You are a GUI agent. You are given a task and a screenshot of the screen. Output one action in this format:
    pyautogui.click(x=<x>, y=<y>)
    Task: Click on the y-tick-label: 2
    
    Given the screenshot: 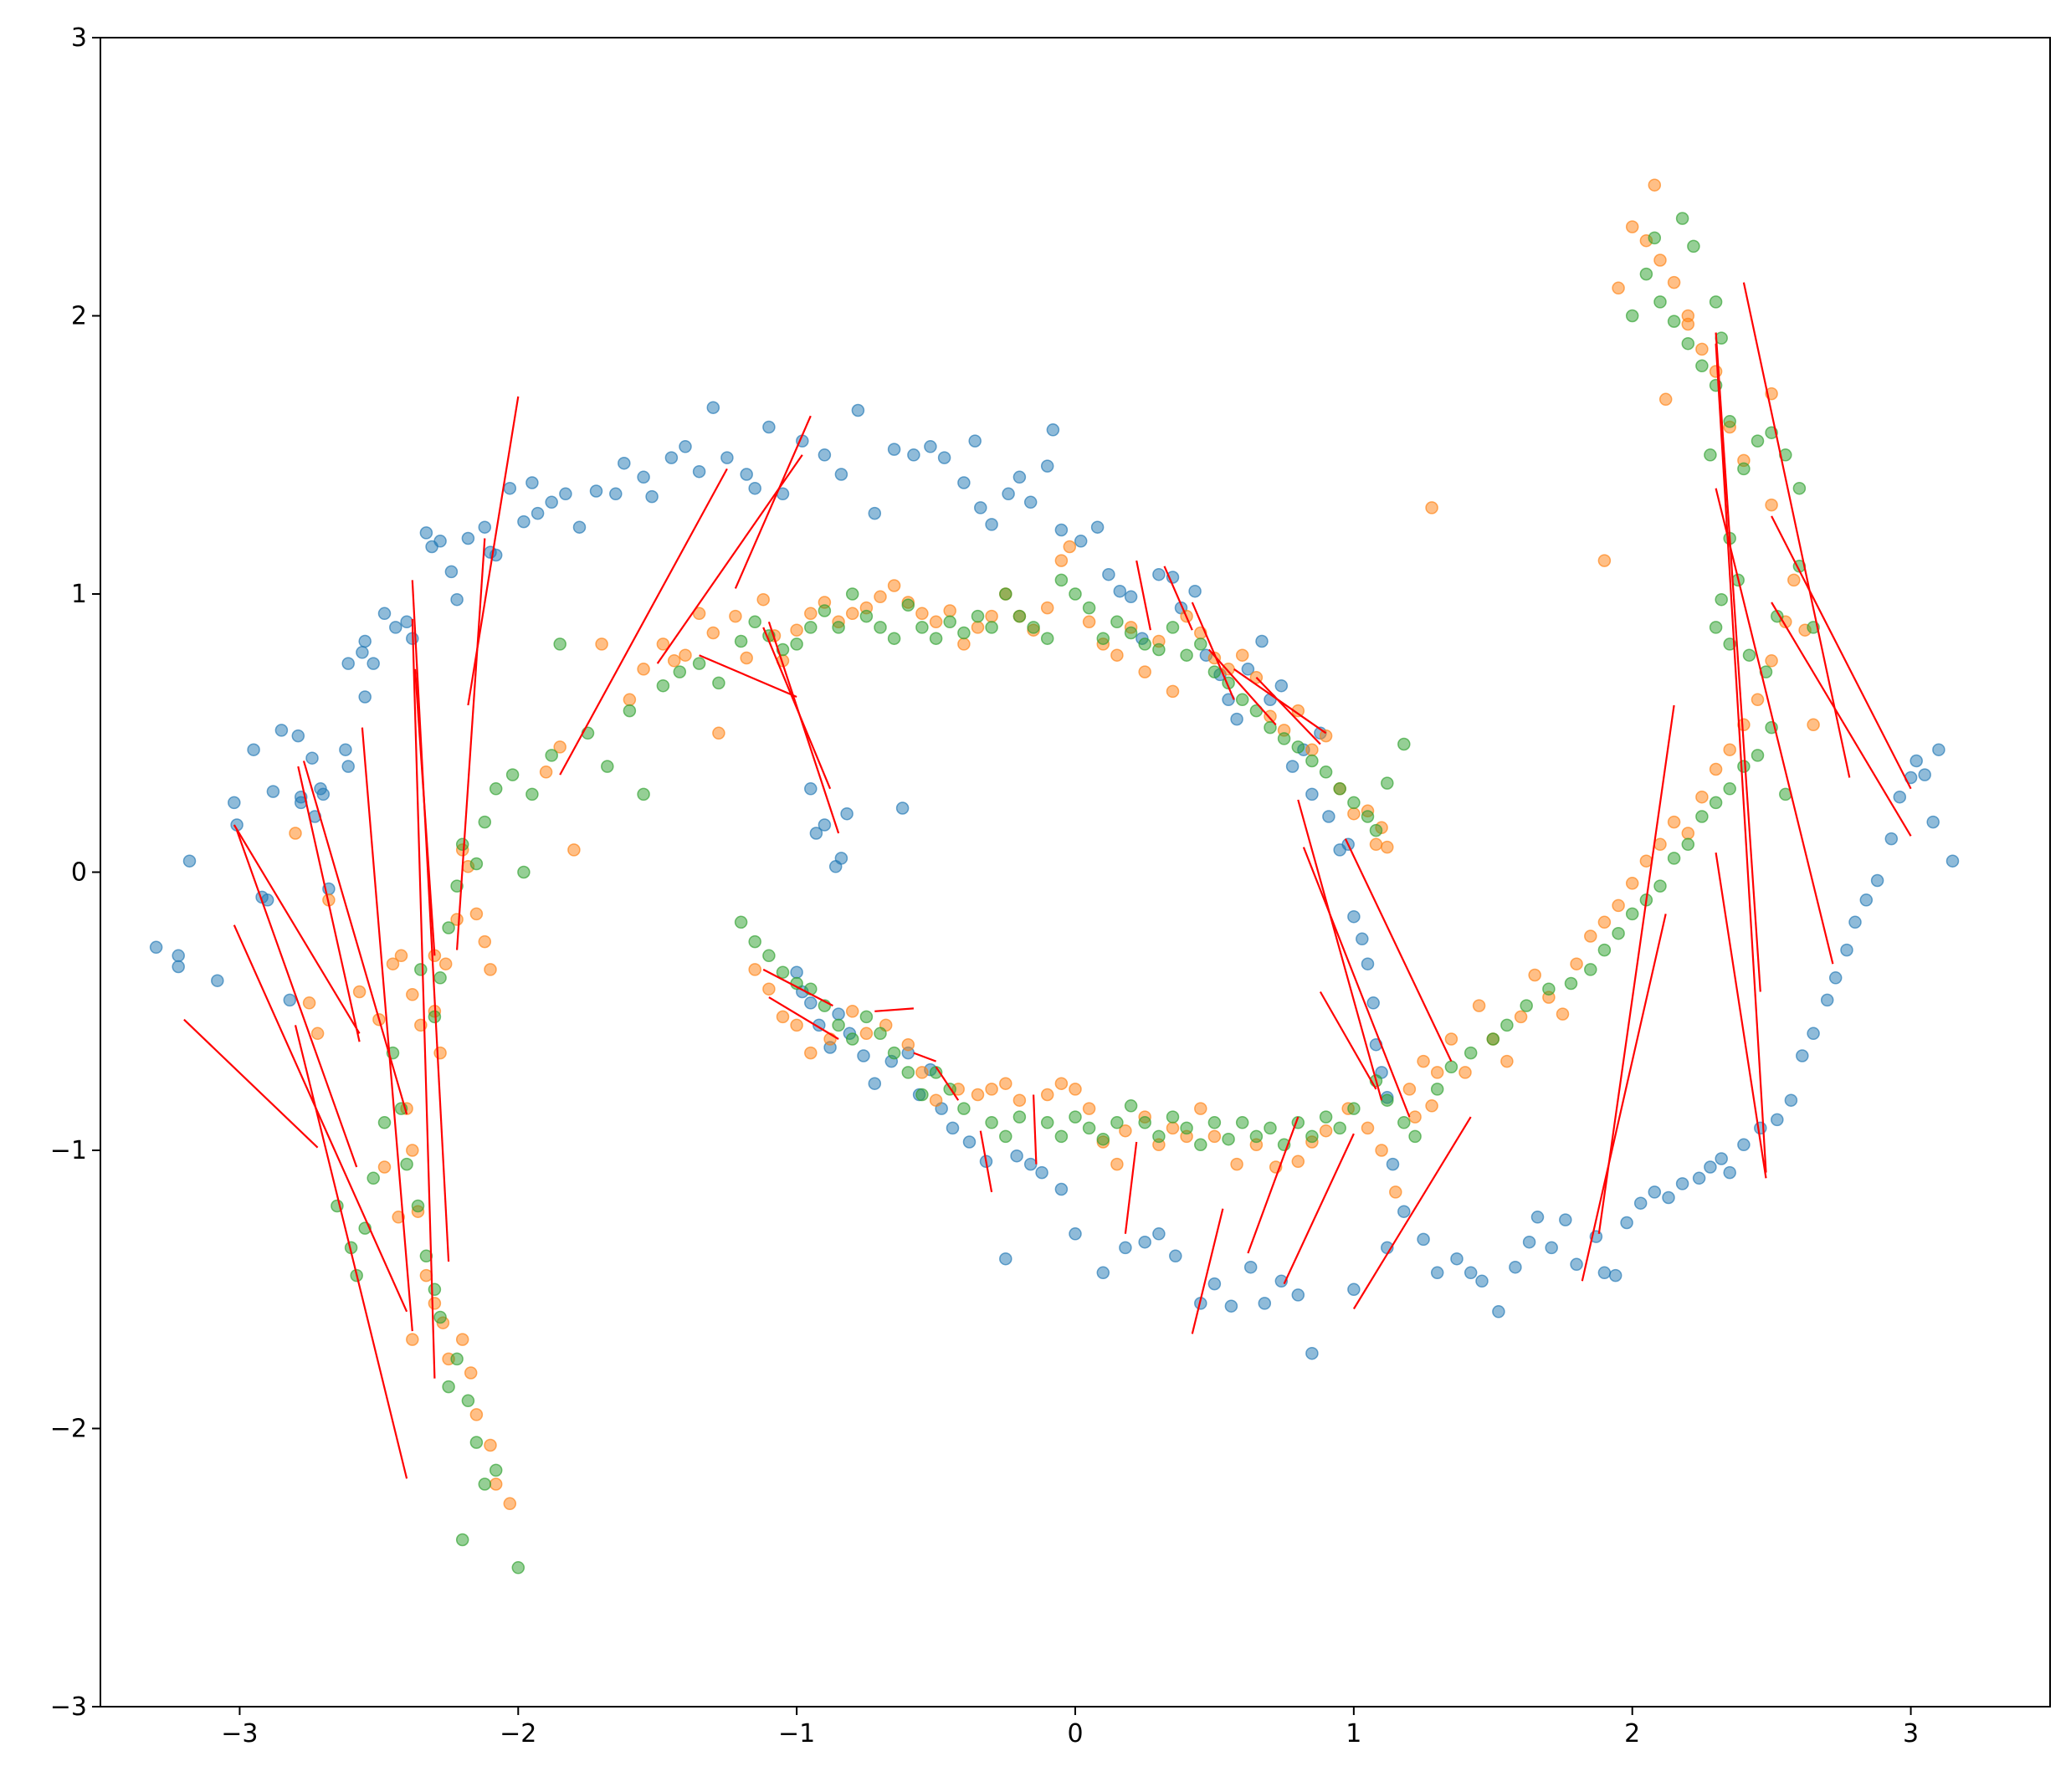 What is the action you would take?
    pyautogui.click(x=79, y=316)
    